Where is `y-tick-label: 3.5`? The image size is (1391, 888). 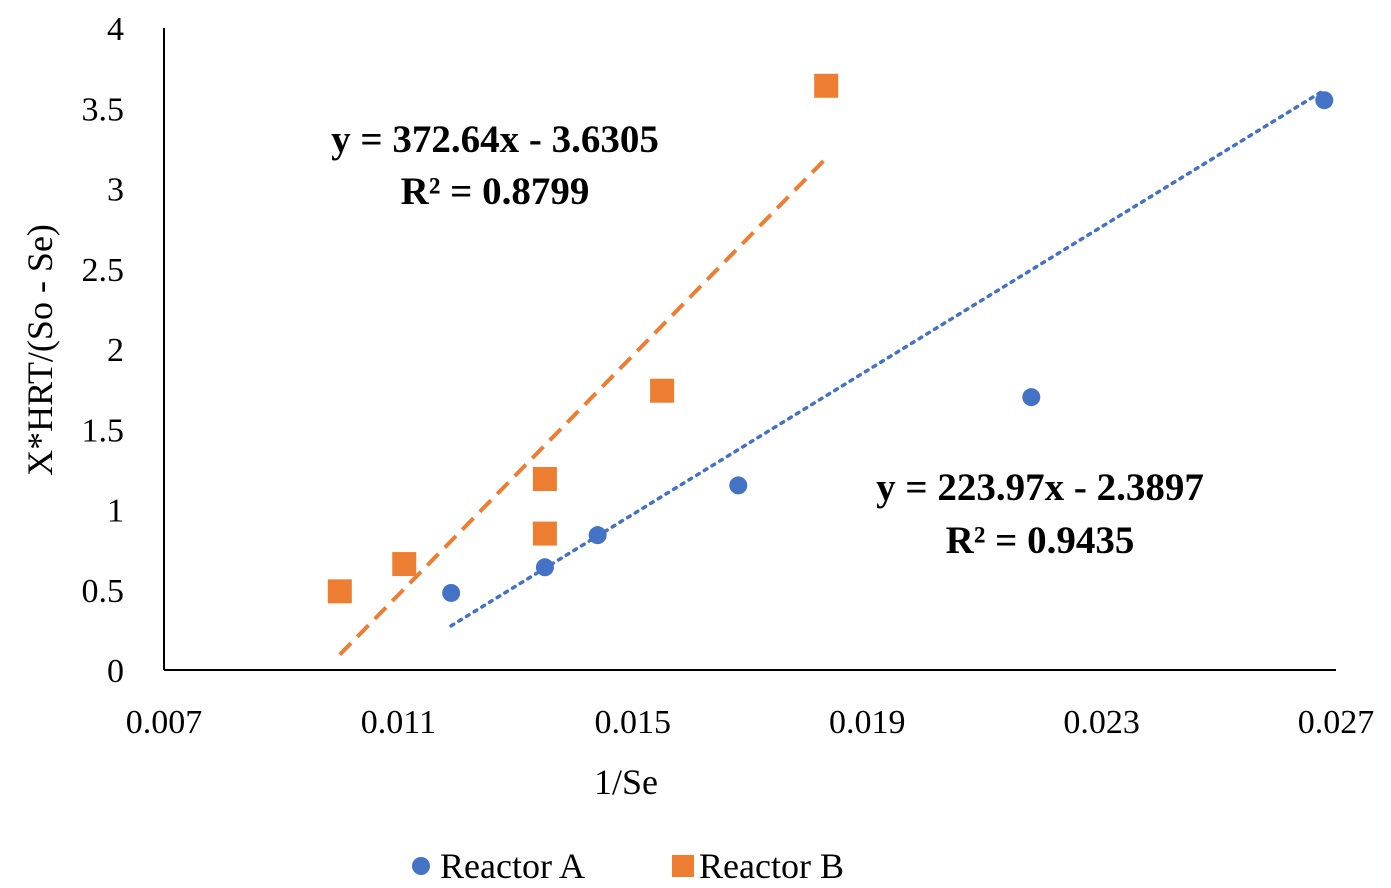
y-tick-label: 3.5 is located at coordinates (103, 109).